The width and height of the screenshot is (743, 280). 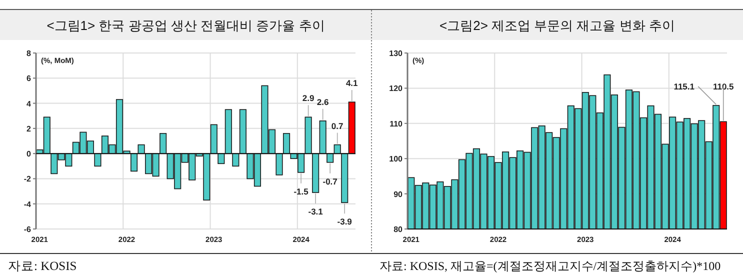 I want to click on data-label: 2.6, so click(x=322, y=101).